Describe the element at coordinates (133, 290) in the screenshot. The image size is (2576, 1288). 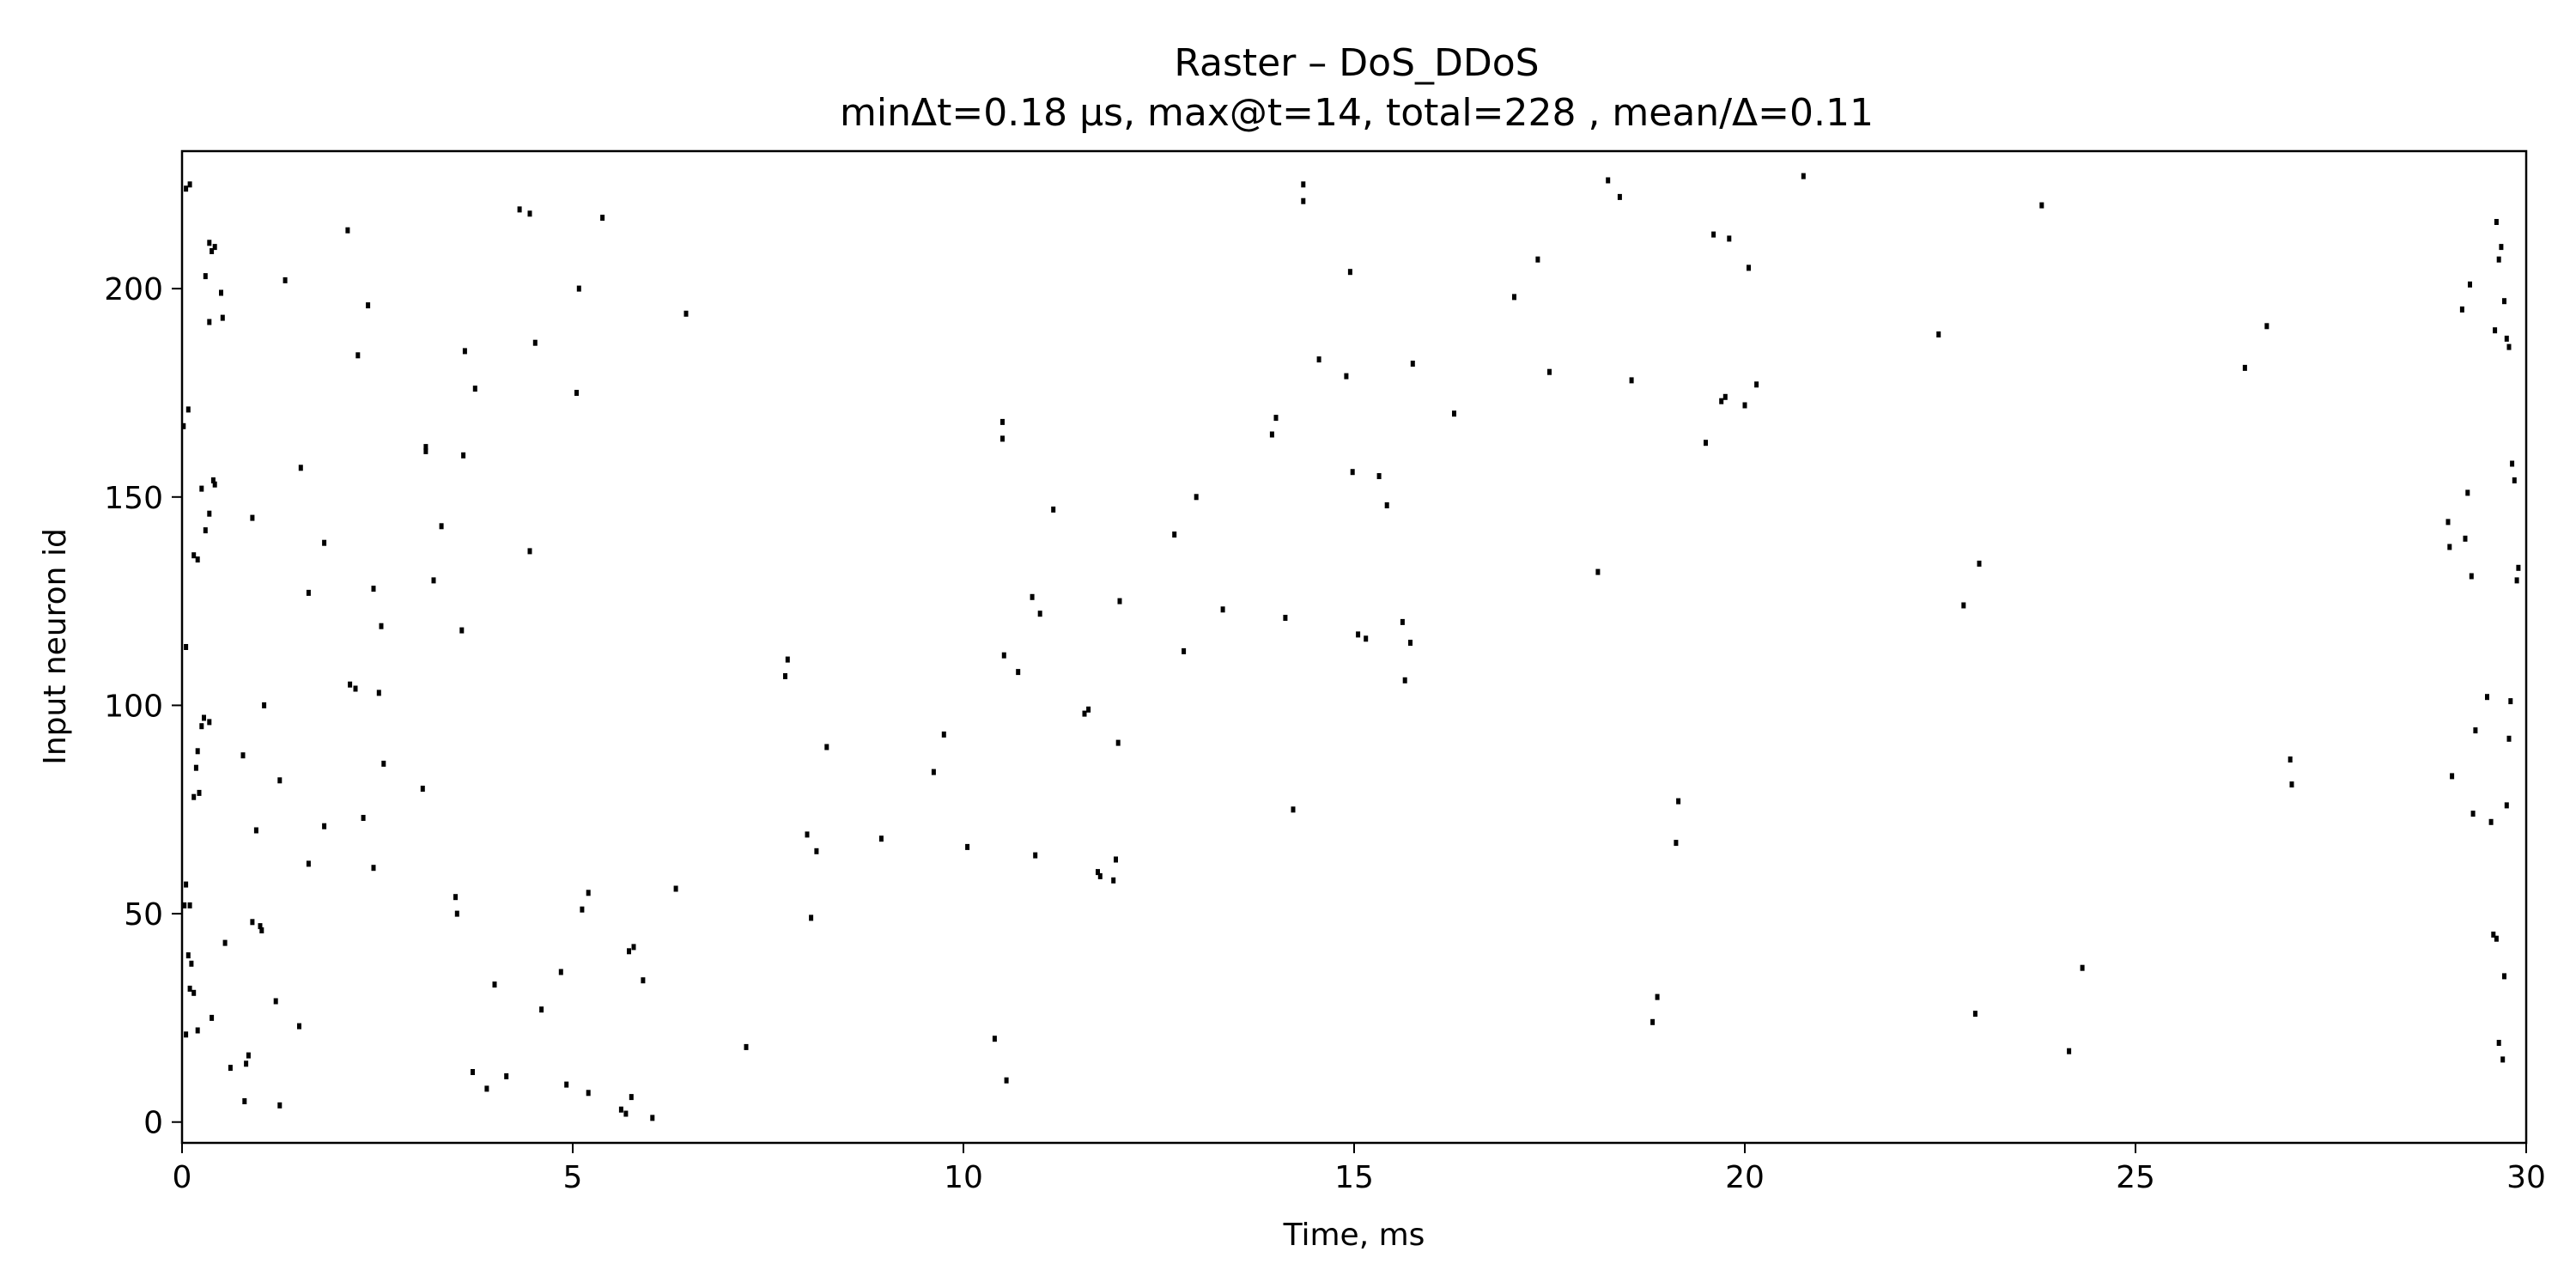
I see `y-tick-label: 200` at that location.